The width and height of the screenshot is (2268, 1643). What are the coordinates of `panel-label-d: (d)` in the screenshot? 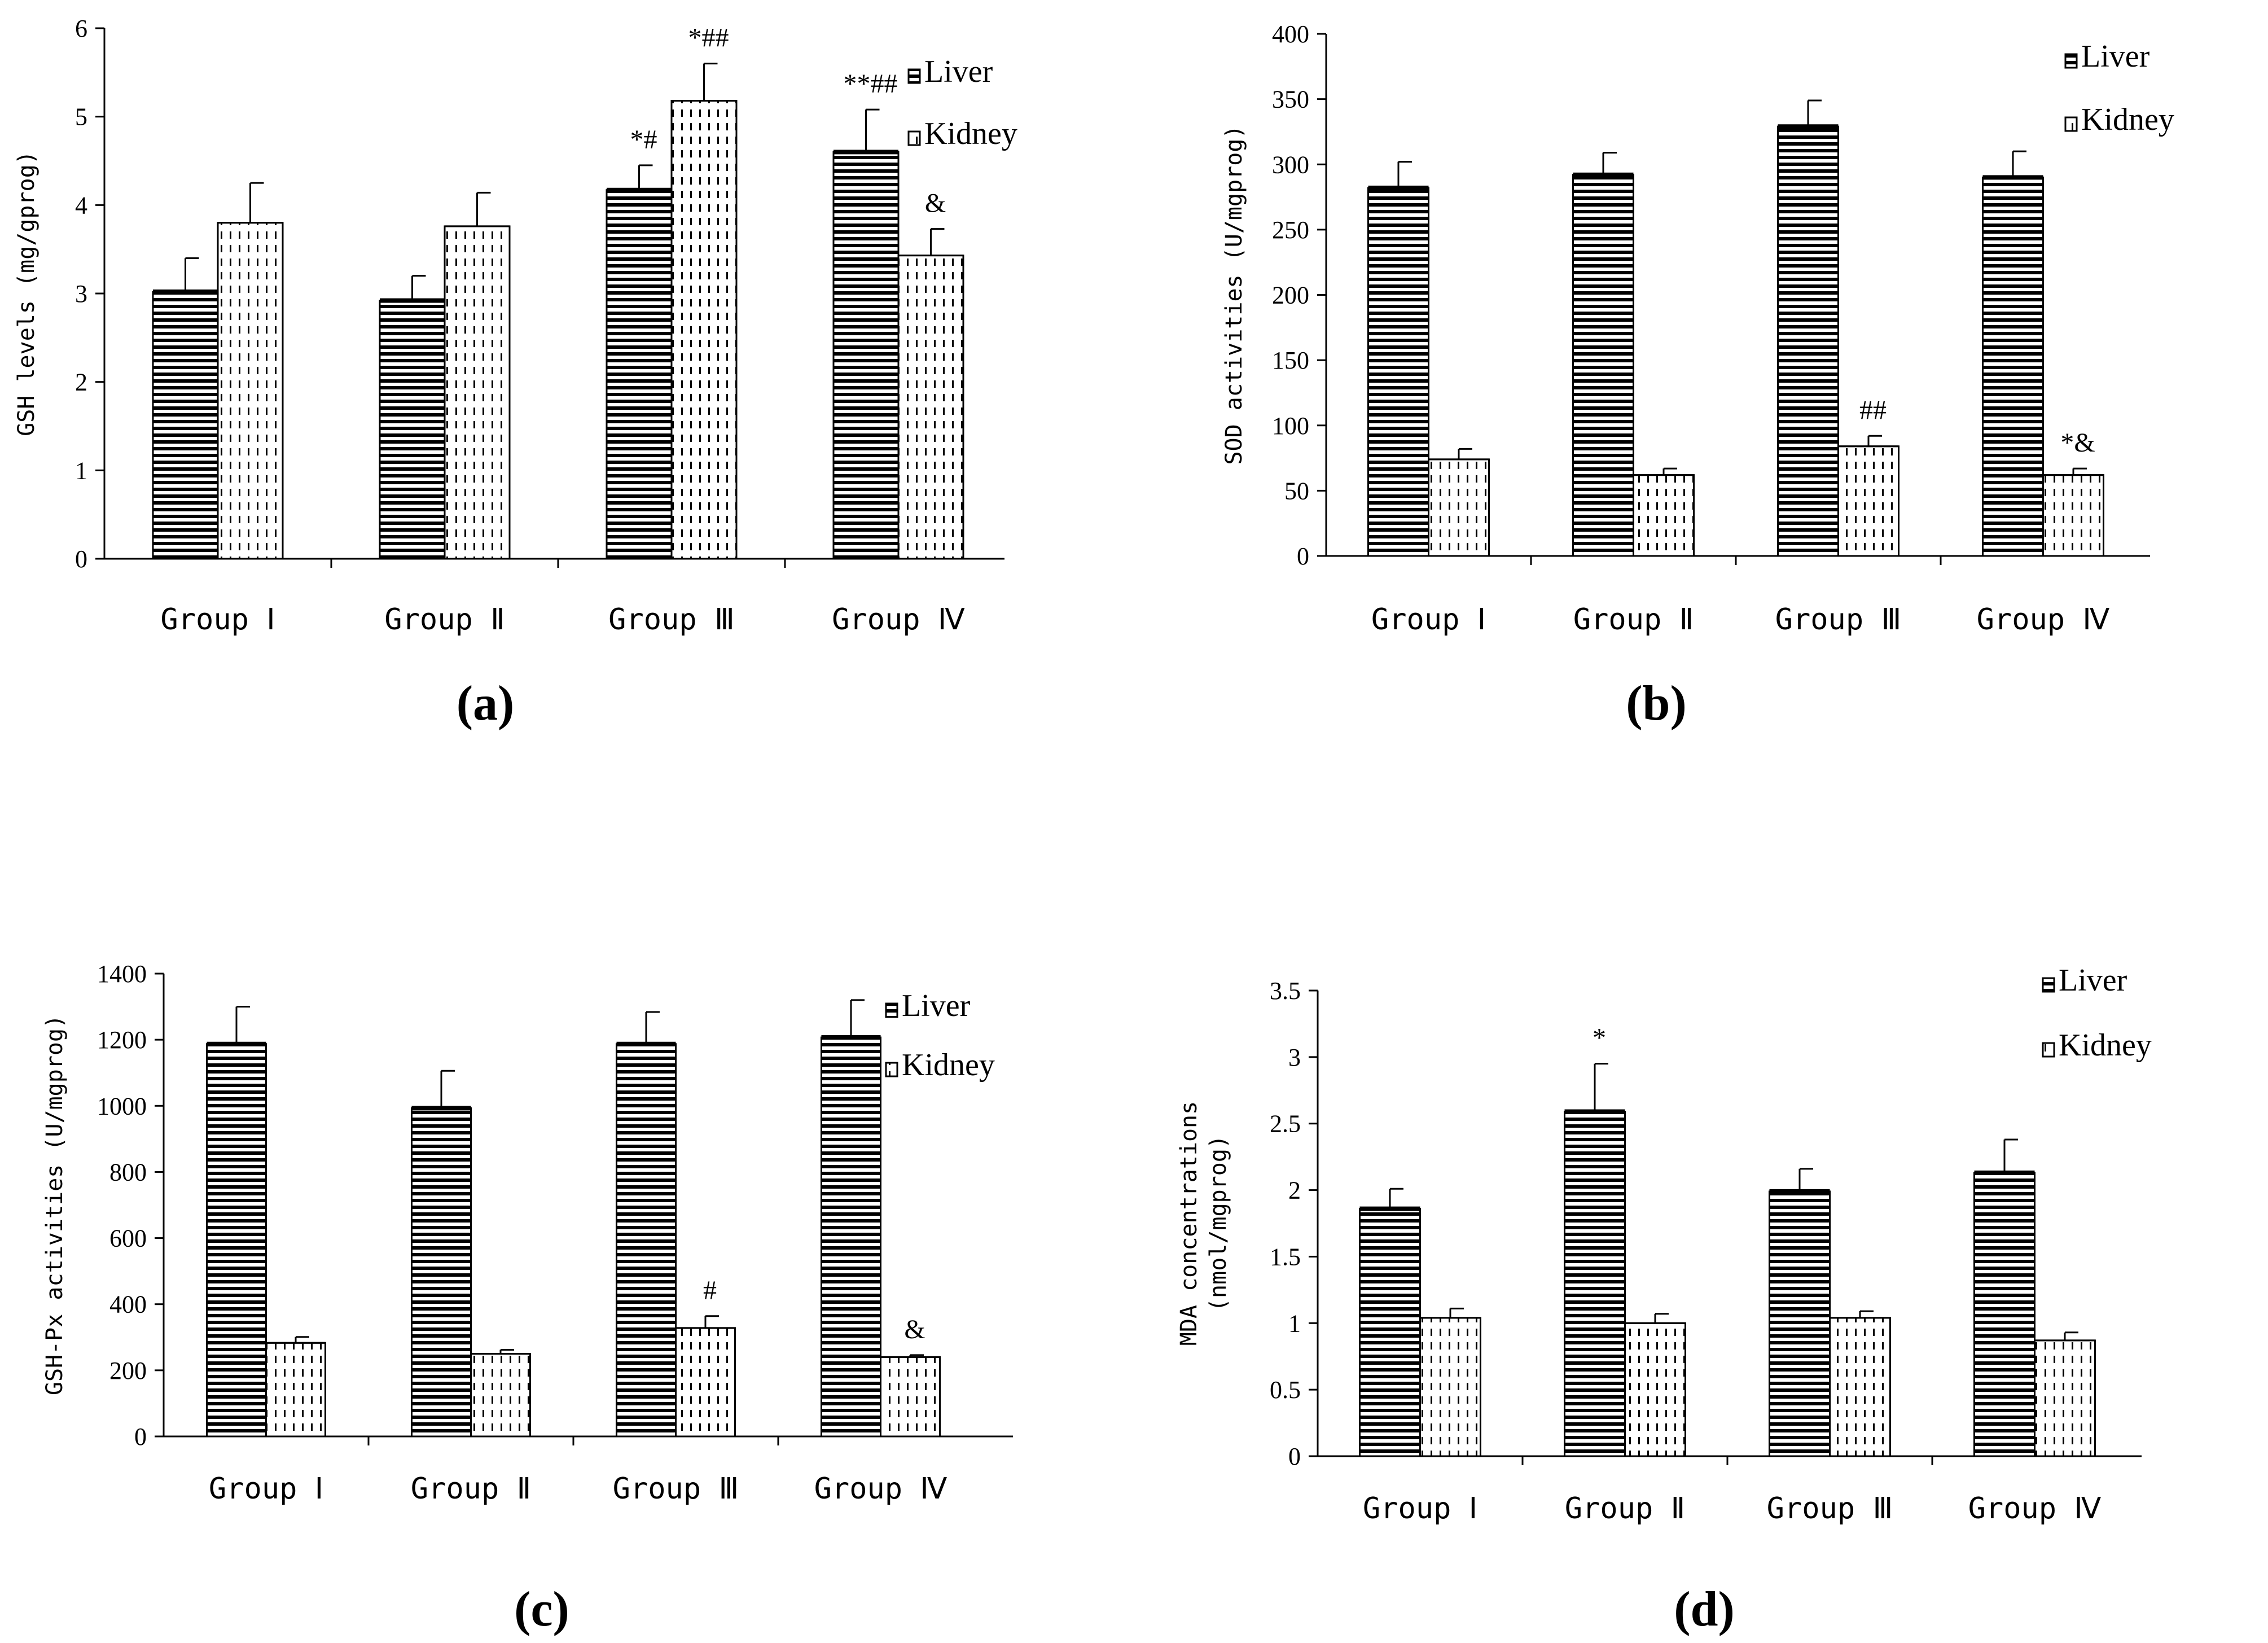 It's located at (1704, 1610).